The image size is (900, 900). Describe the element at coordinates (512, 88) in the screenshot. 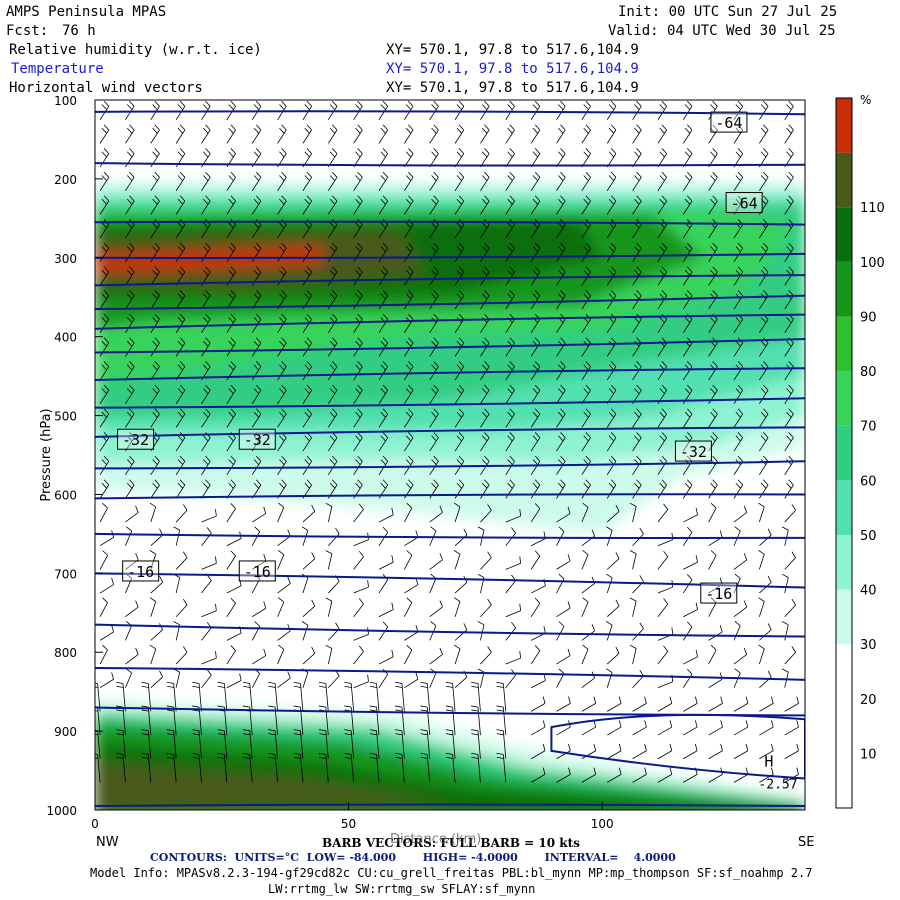

I see `field-wind-xy: XY= 570.1, 97.8 to 517.6,104.9` at that location.